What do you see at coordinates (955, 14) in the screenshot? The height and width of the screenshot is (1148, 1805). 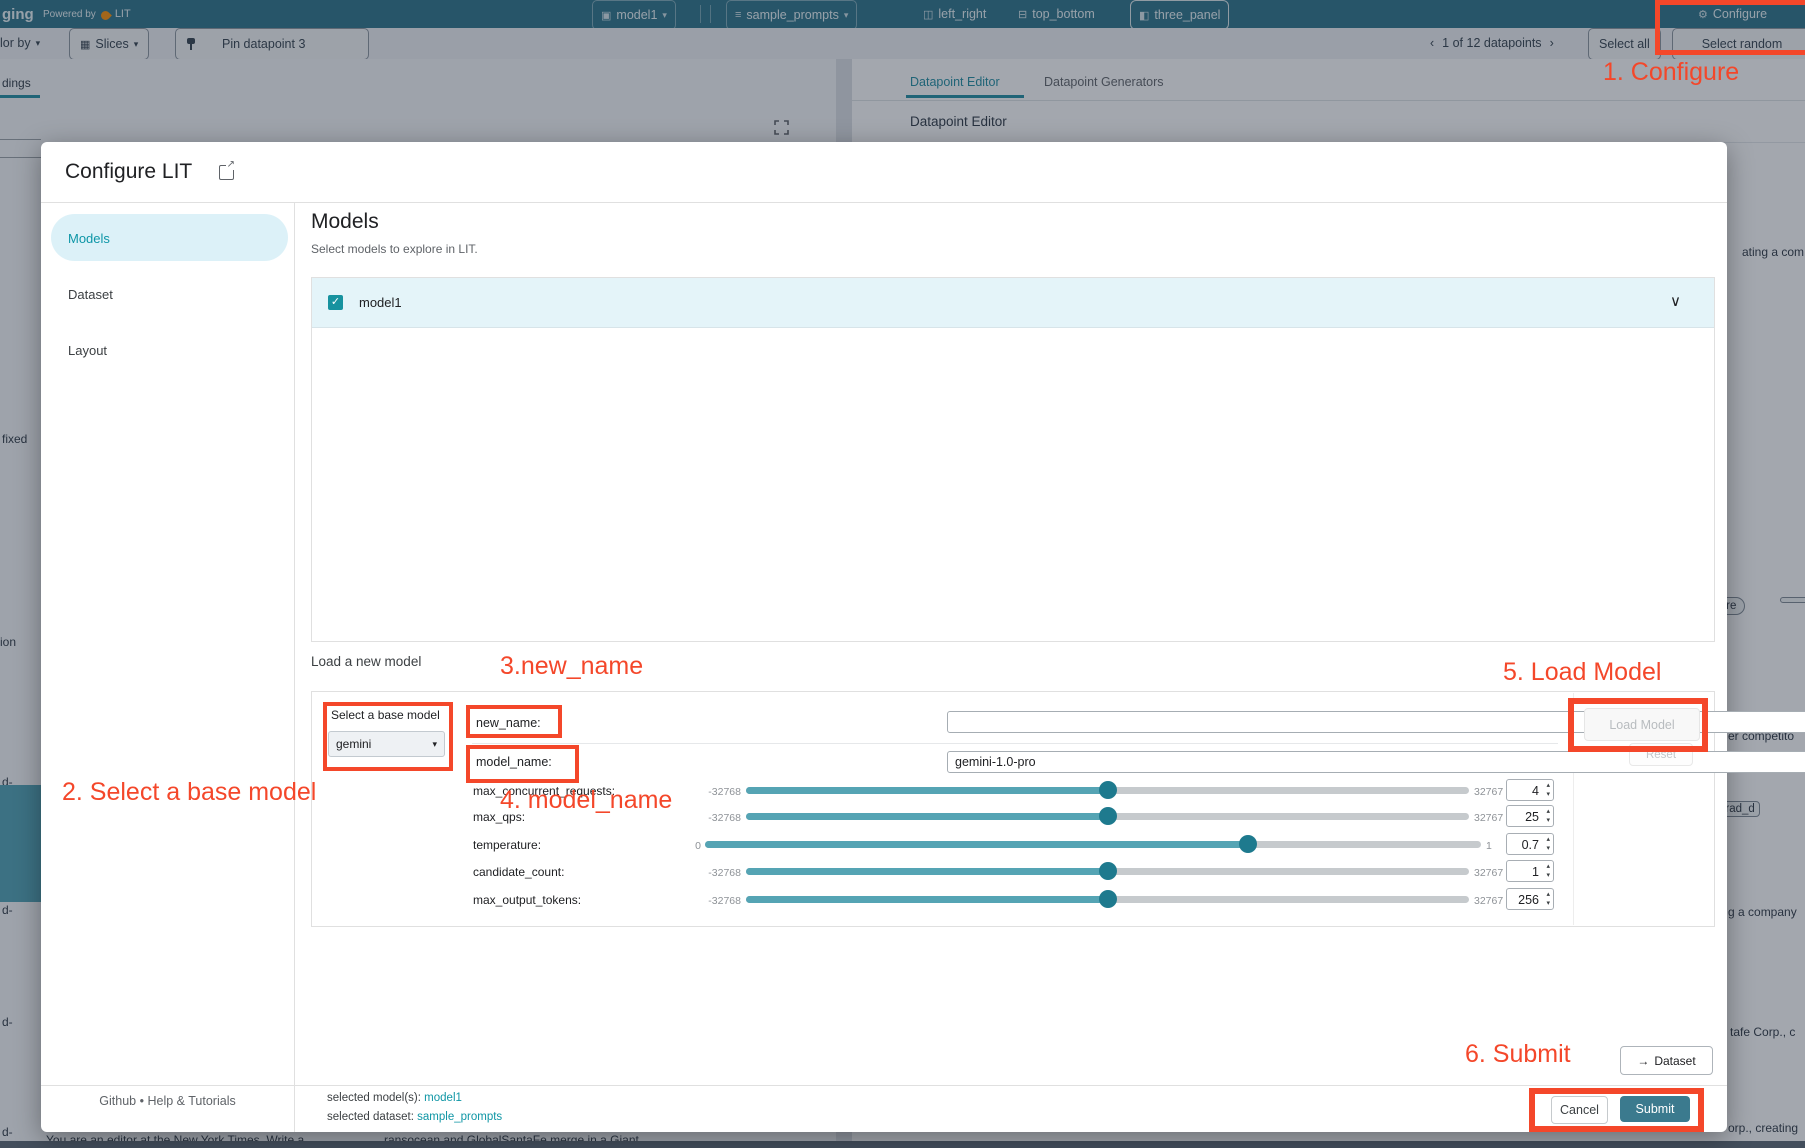 I see `layout-button-left-right: ◫ left_right` at bounding box center [955, 14].